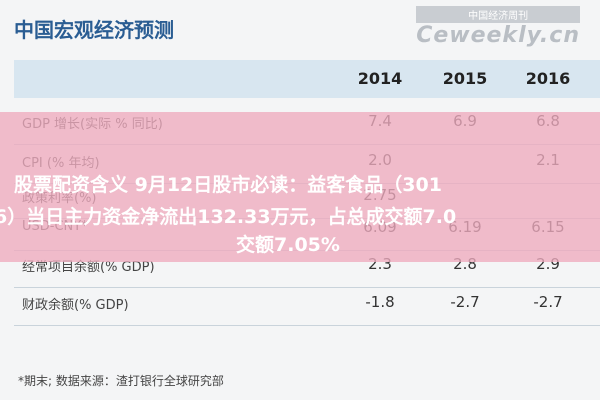 The image size is (600, 400). What do you see at coordinates (548, 78) in the screenshot?
I see `column-header: 2016` at bounding box center [548, 78].